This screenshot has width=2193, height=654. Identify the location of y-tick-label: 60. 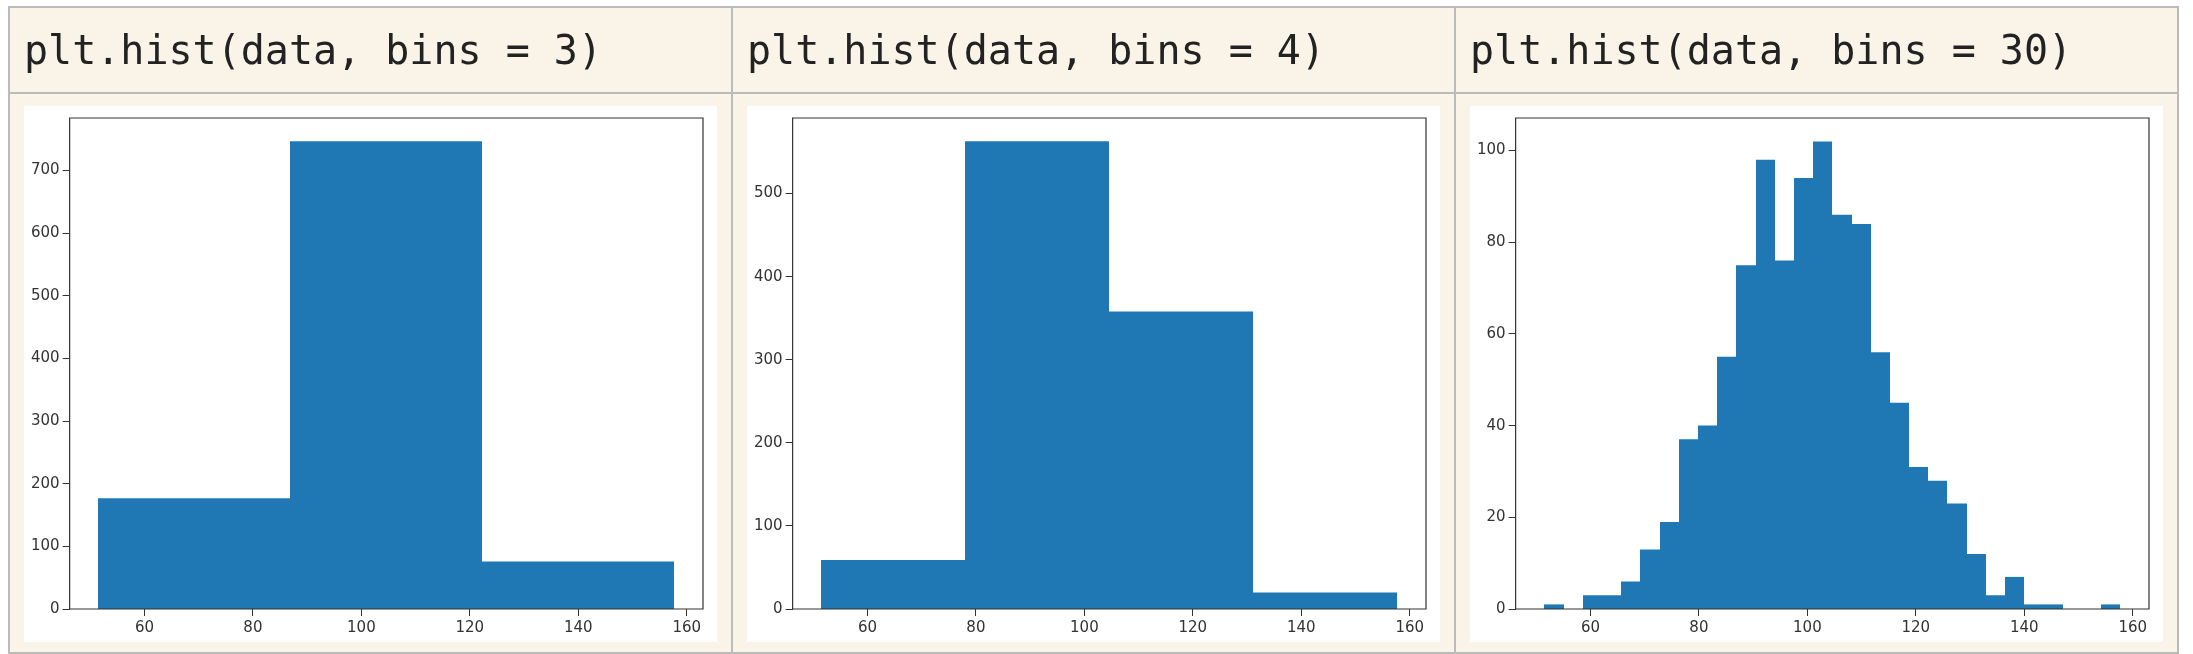
(1496, 332).